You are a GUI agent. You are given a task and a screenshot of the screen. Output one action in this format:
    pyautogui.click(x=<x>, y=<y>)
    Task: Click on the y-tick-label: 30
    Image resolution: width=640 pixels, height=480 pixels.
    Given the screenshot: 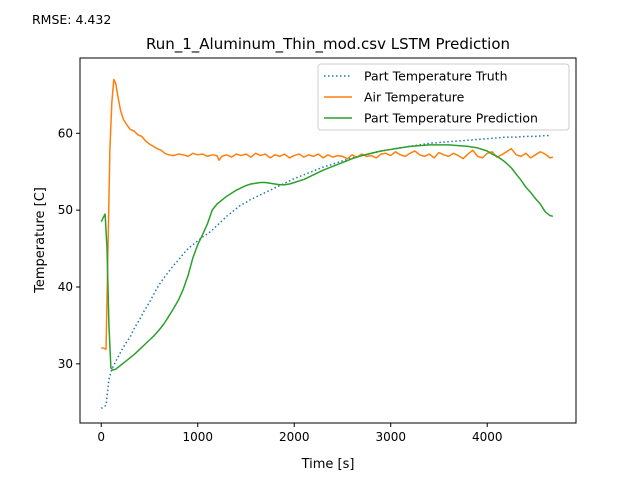 What is the action you would take?
    pyautogui.click(x=65, y=364)
    